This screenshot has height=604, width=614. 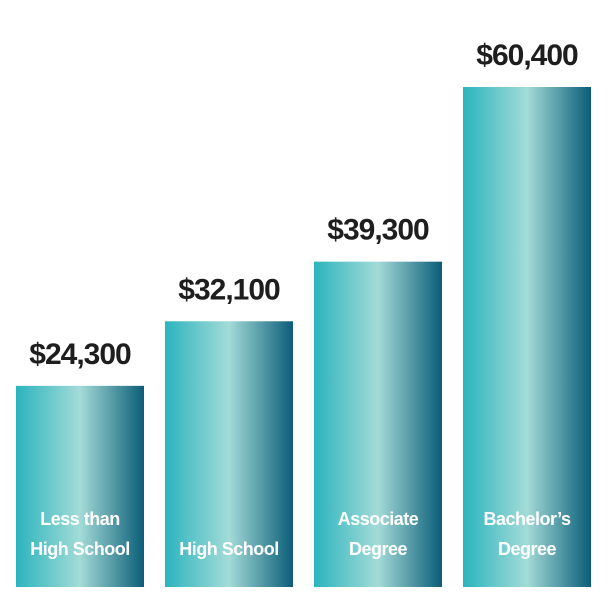 I want to click on value-label: $32,100, so click(x=229, y=289).